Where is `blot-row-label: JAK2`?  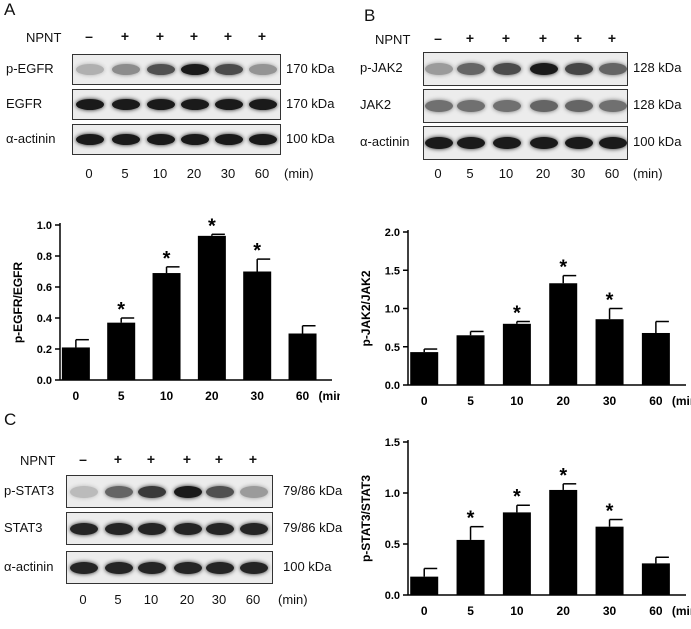 blot-row-label: JAK2 is located at coordinates (376, 104).